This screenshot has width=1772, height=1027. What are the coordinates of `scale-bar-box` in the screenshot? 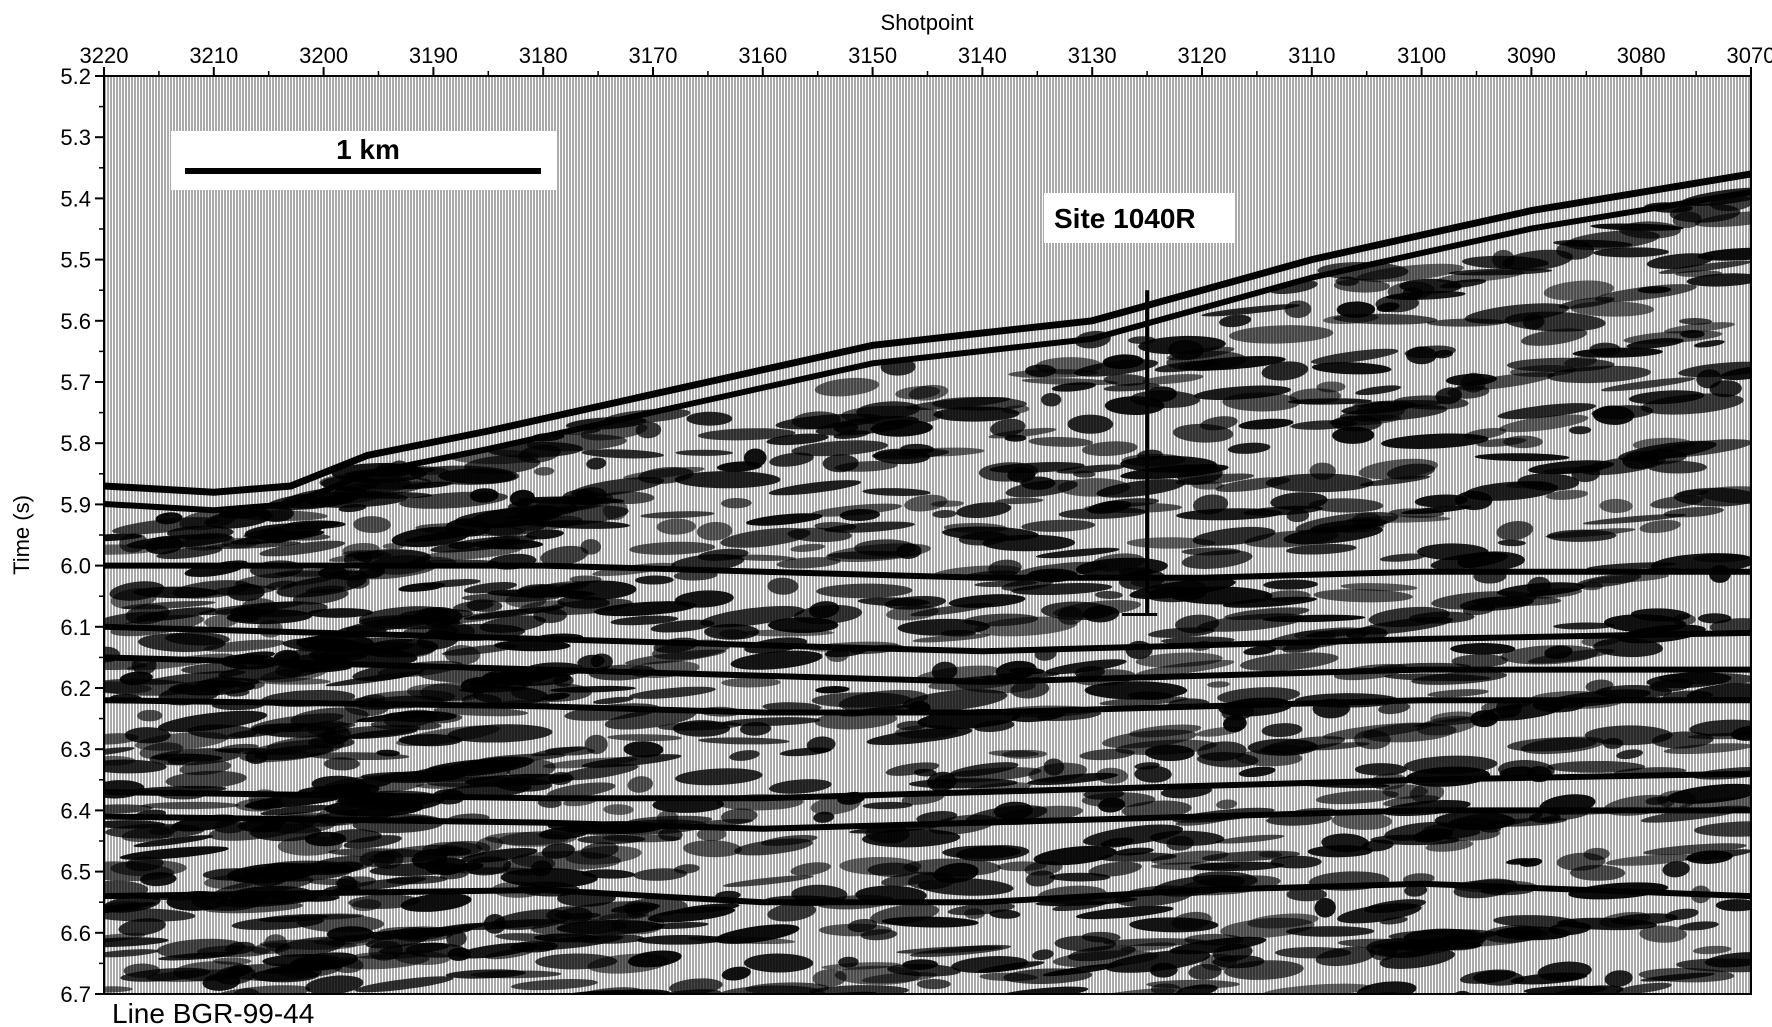 It's located at (364, 160).